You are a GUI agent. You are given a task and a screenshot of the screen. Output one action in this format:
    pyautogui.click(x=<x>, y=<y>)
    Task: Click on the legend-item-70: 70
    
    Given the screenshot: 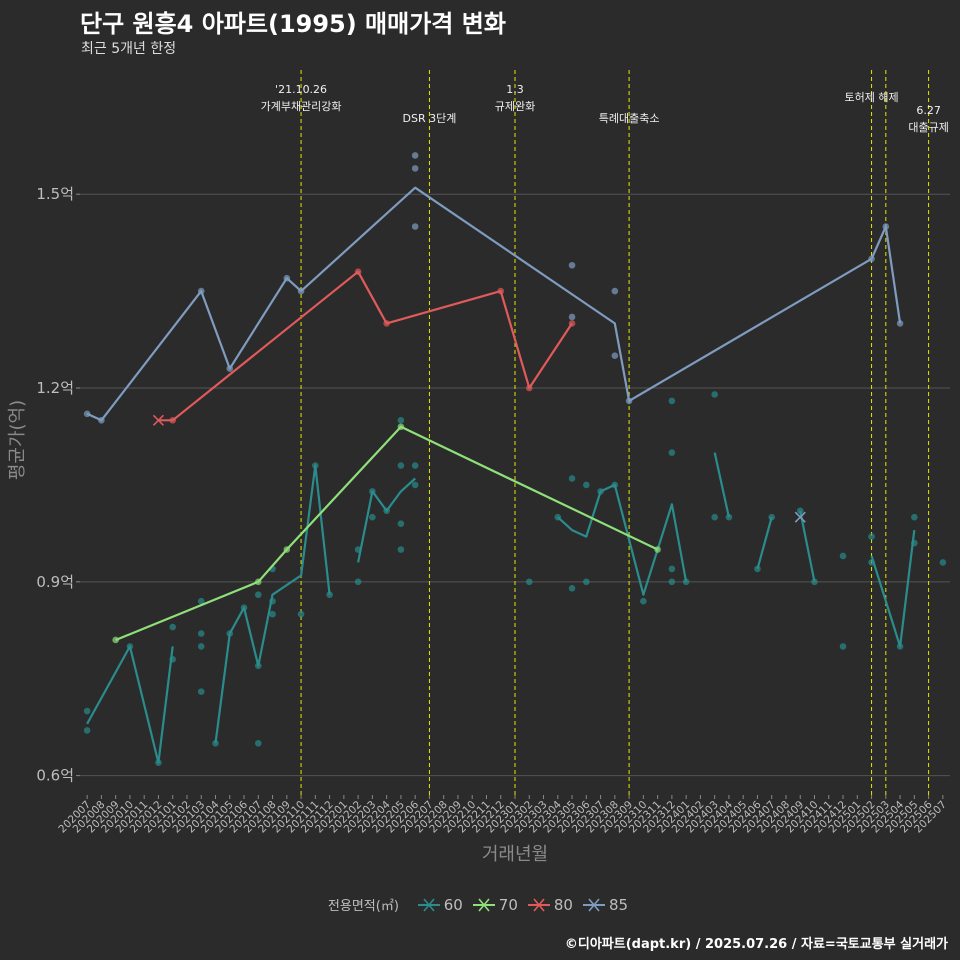 What is the action you would take?
    pyautogui.click(x=494, y=904)
    